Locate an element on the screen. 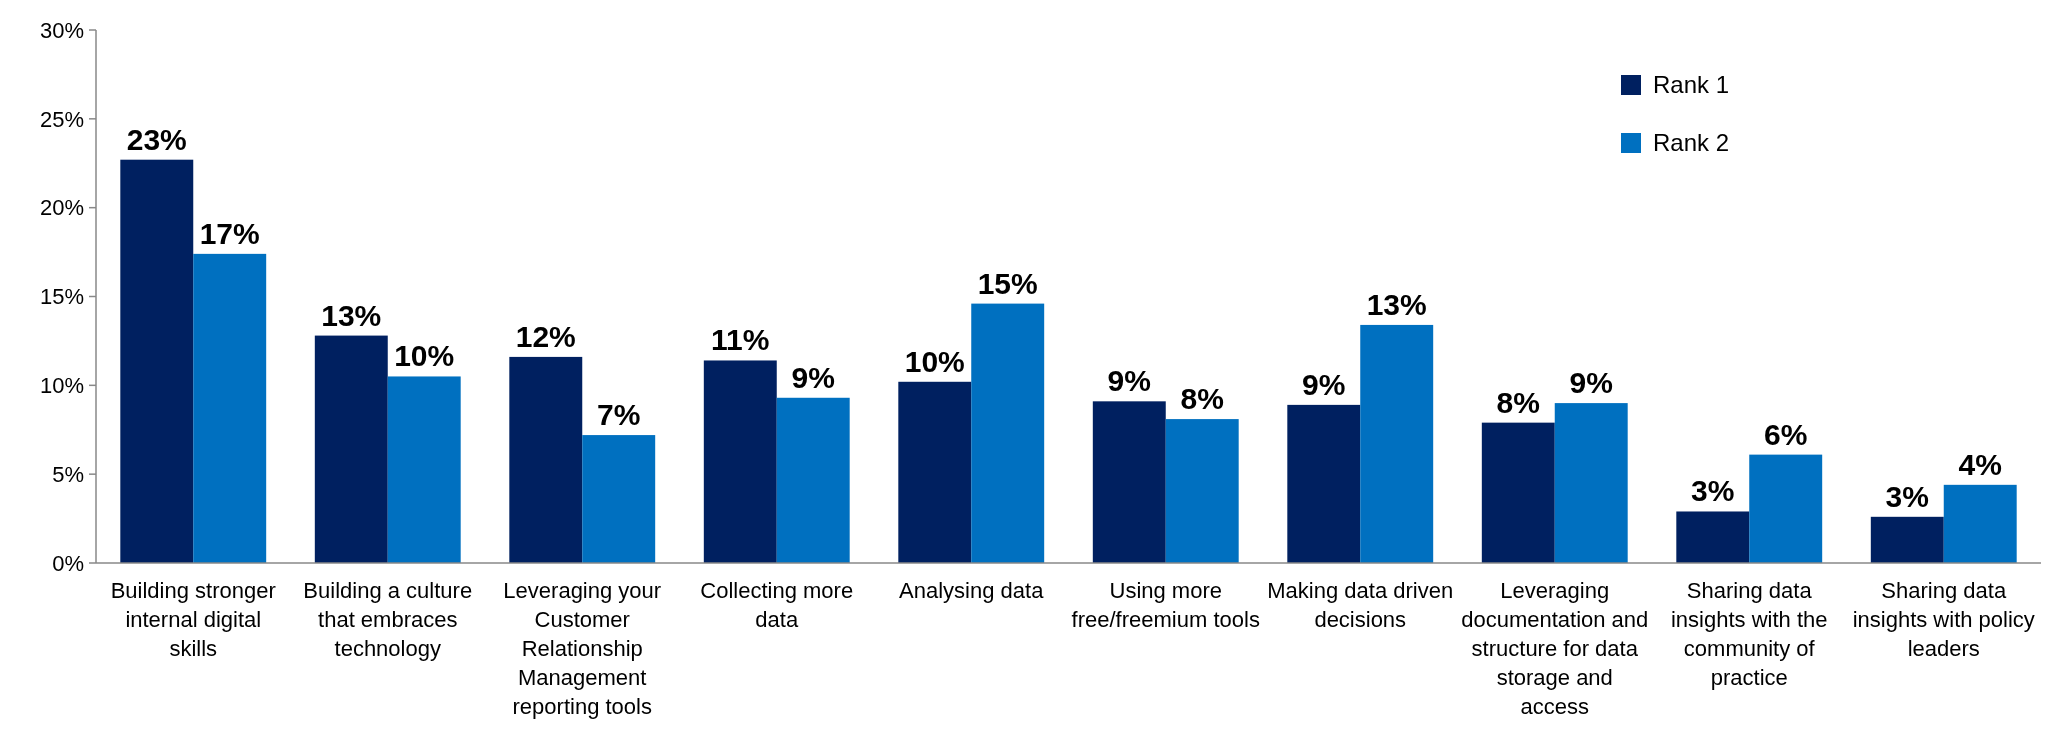  x-tick-label: Building stronger internal digital skills is located at coordinates (193, 619).